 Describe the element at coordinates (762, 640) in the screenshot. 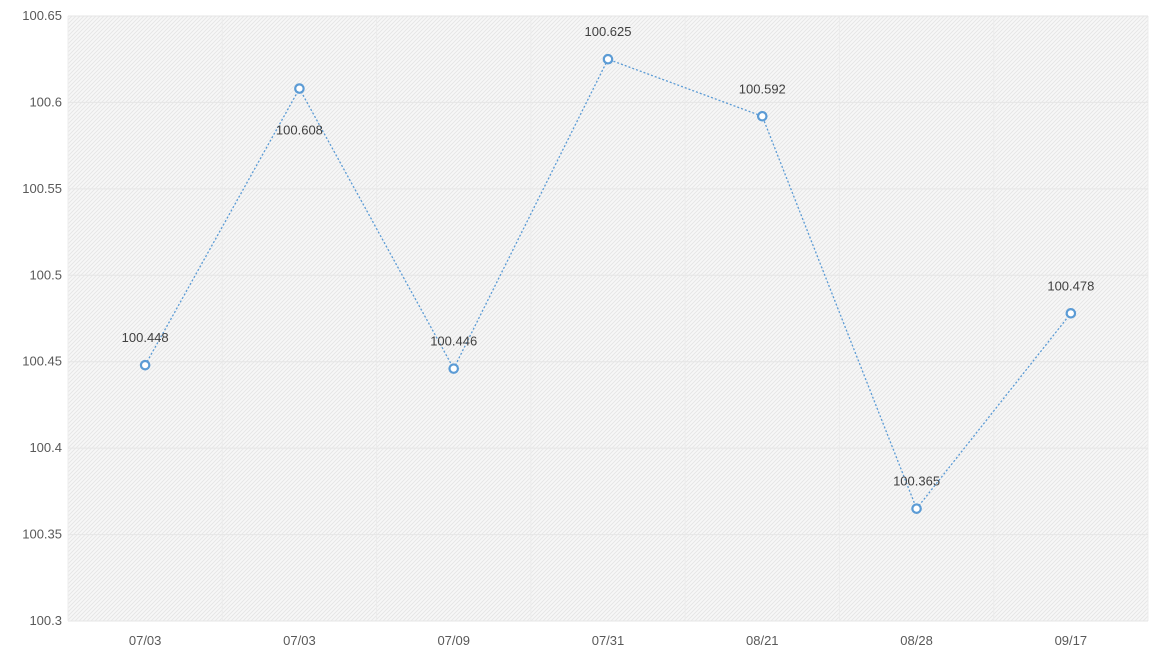

I see `x-tick-label: 08/21` at that location.